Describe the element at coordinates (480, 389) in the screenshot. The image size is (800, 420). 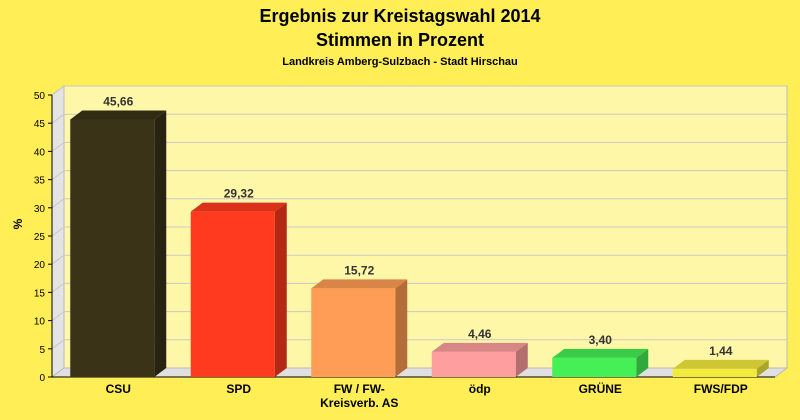
I see `x-tick-label: ödp` at that location.